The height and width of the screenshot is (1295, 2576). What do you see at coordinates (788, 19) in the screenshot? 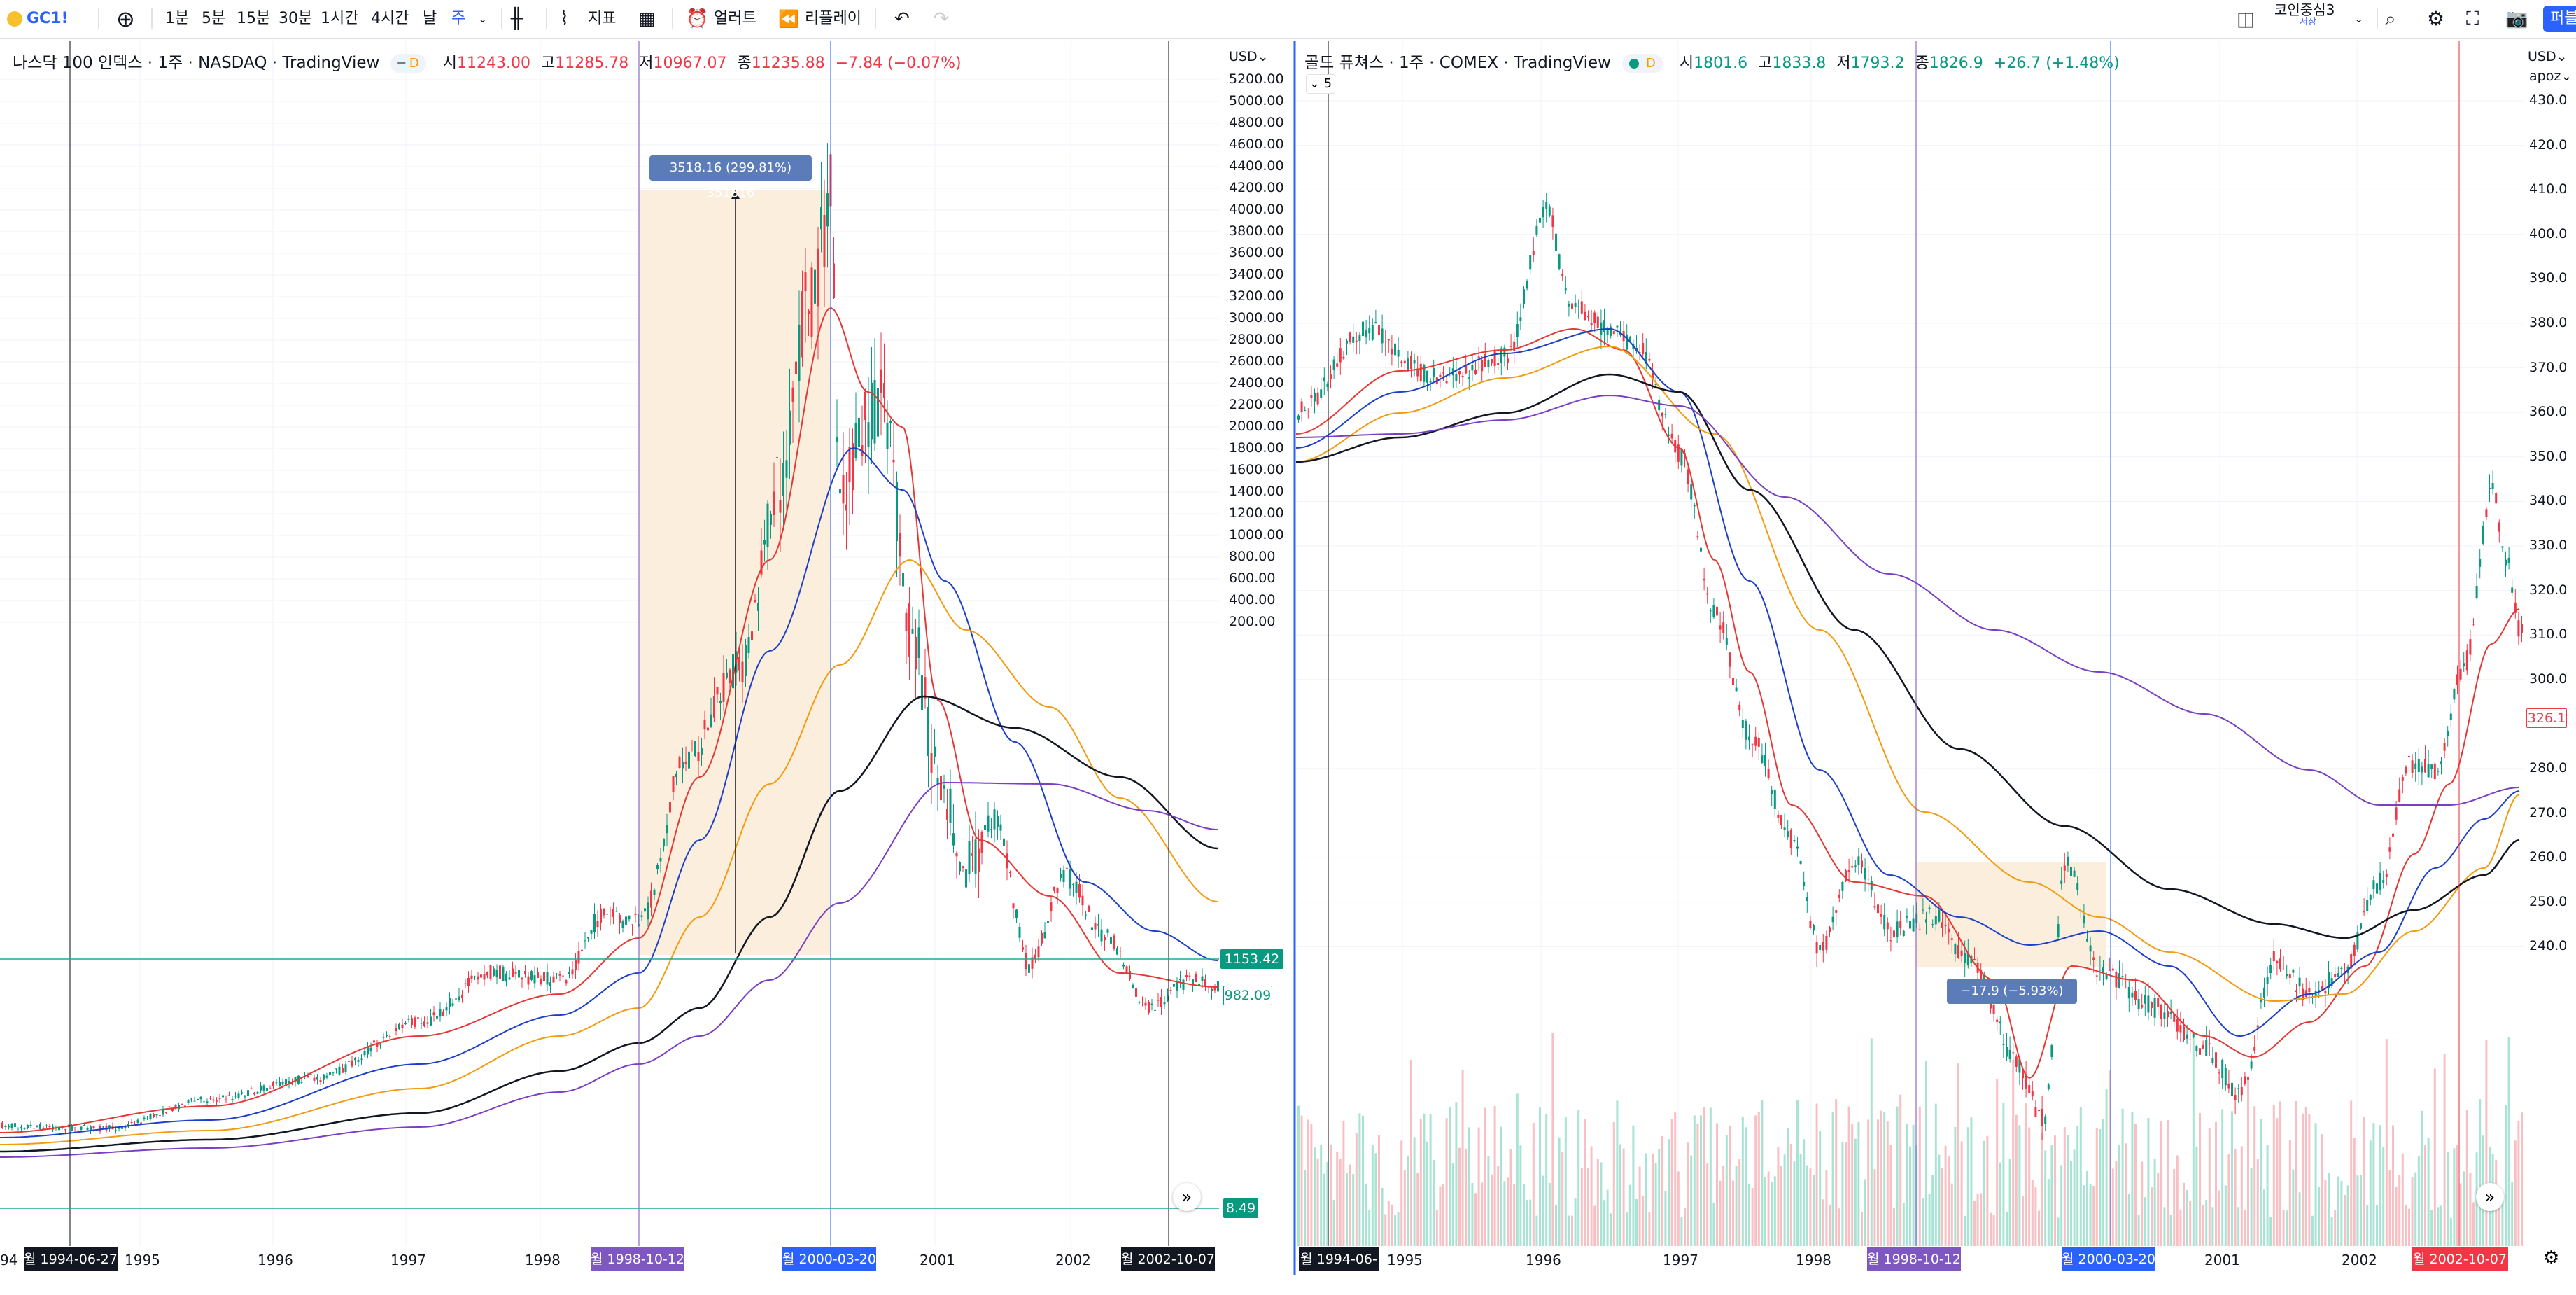
I see `replay-rewind-icon: ⏪` at bounding box center [788, 19].